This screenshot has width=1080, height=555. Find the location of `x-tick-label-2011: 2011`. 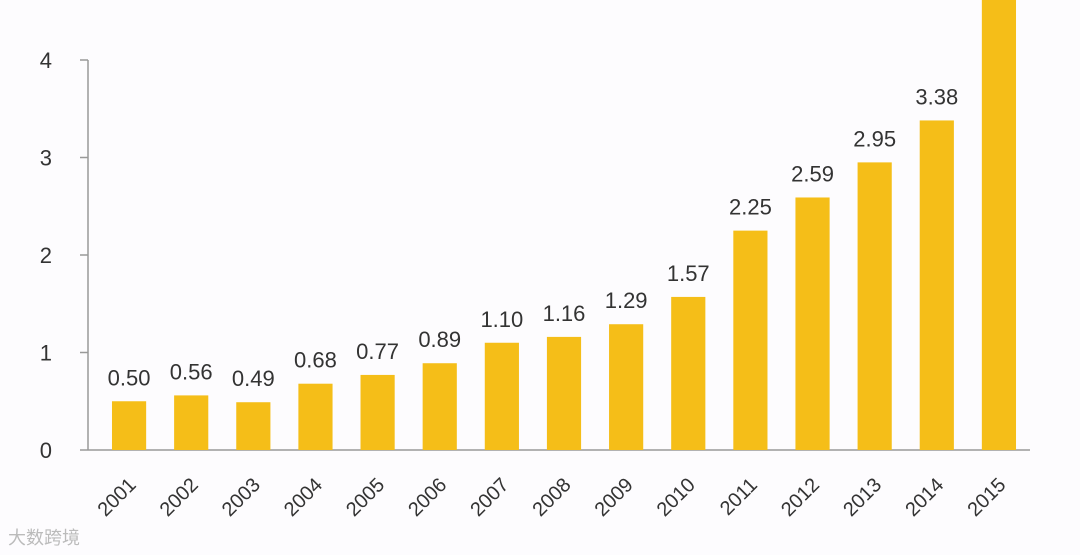

x-tick-label-2011: 2011 is located at coordinates (739, 497).